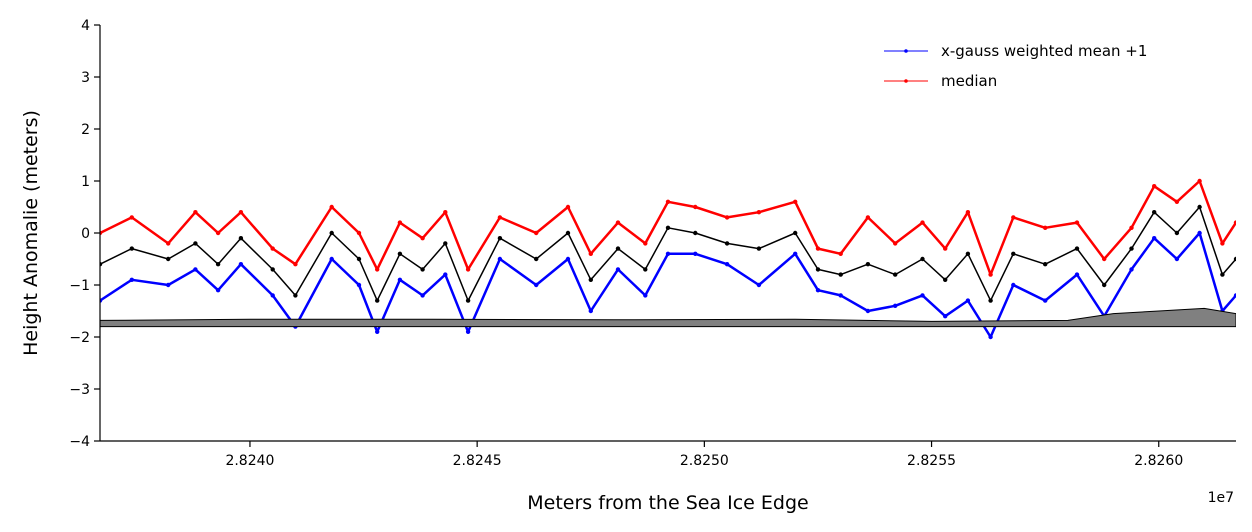  Describe the element at coordinates (931, 461) in the screenshot. I see `x-tick-label: 2.8255` at that location.